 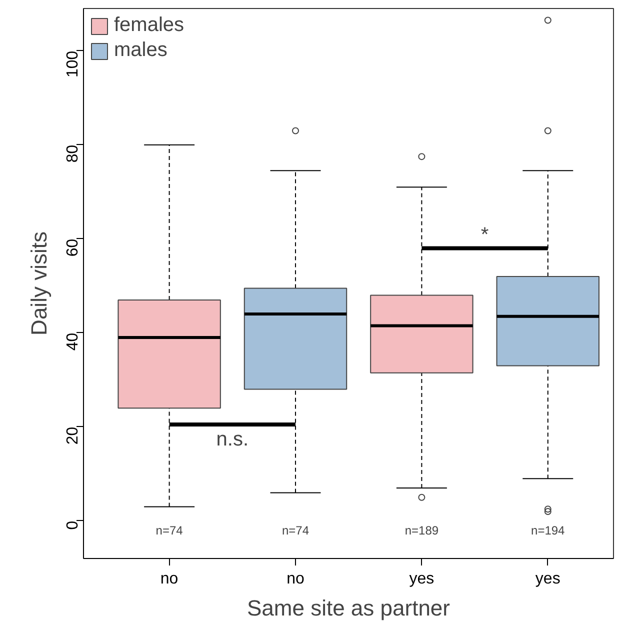 What do you see at coordinates (73, 525) in the screenshot?
I see `y-tick-label: 0` at bounding box center [73, 525].